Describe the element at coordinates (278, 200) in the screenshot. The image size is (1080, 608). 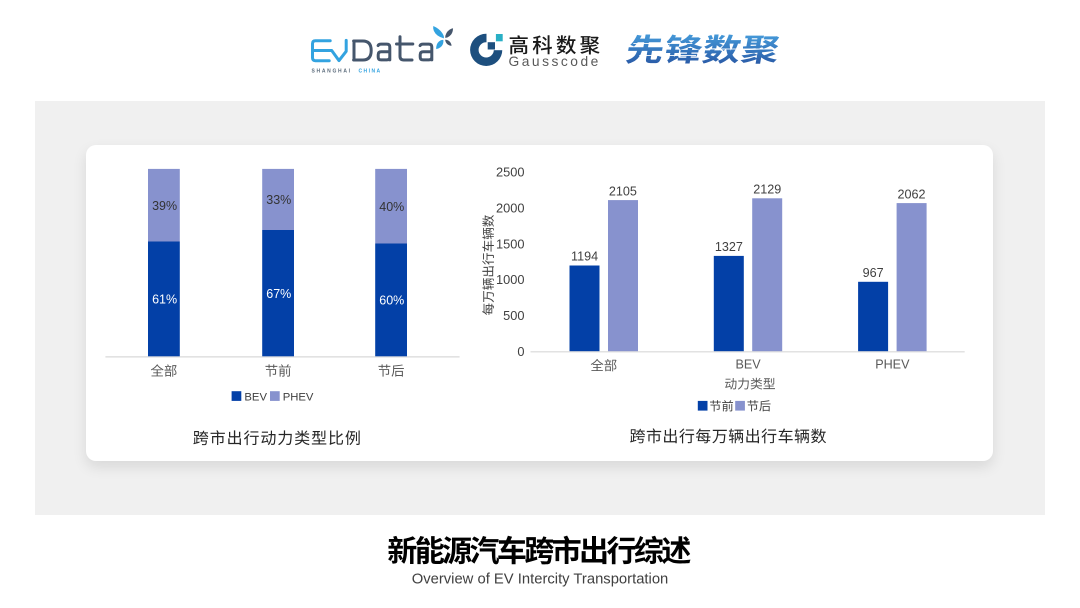
I see `svg-text: 33%` at that location.